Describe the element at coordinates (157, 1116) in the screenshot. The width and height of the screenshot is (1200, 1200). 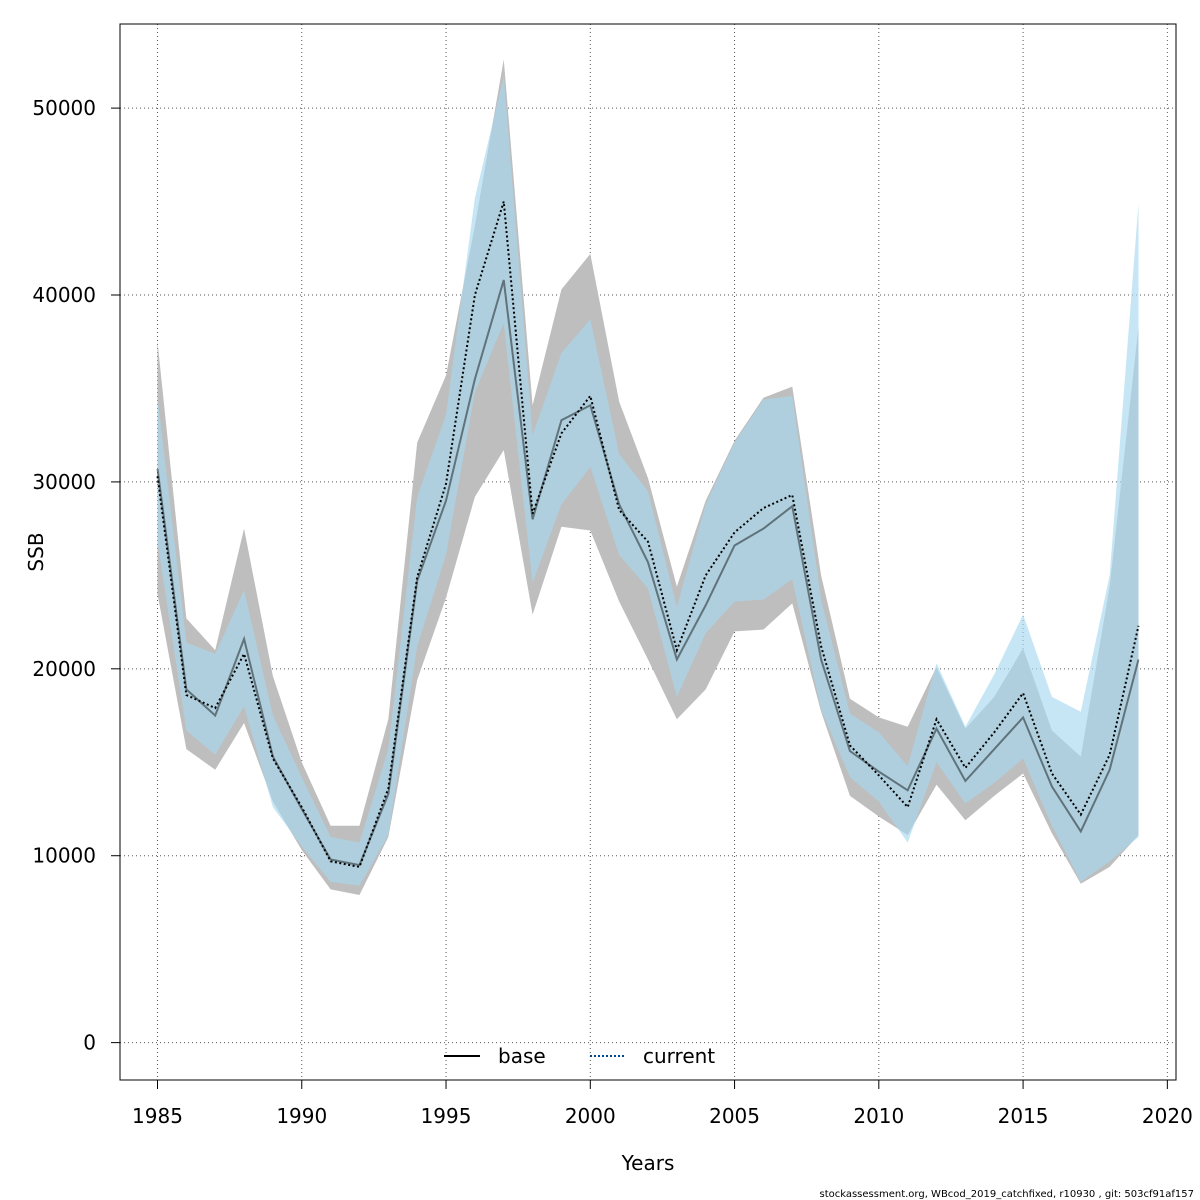
I see `x-tick-label-0: 1985` at that location.